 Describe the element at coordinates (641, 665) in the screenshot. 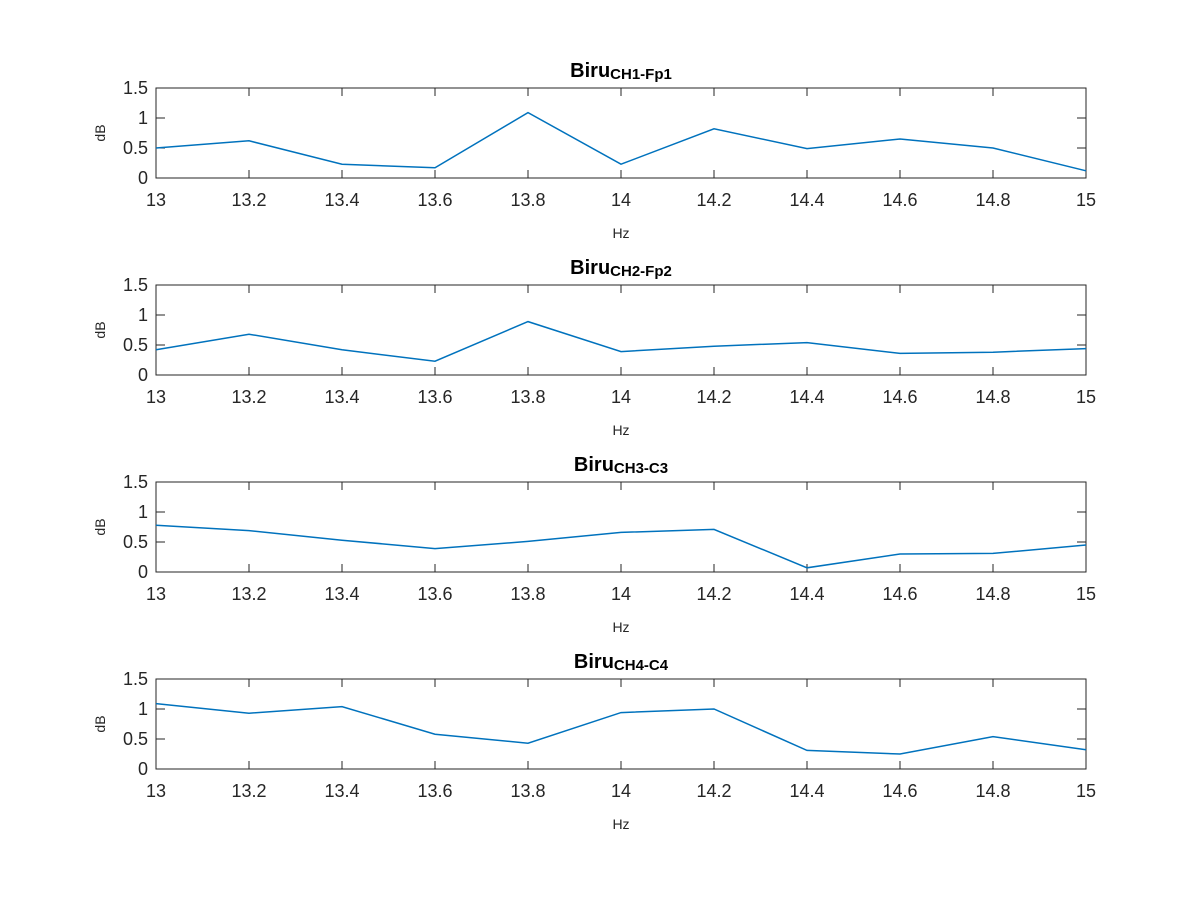

I see `subplot-title-subscript: CH4-C4` at that location.